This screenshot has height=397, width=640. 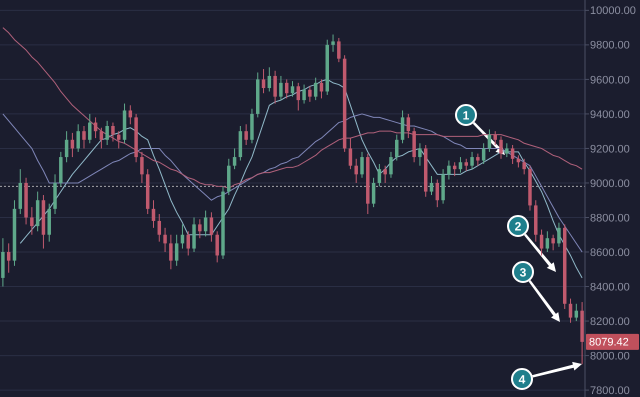 I want to click on y-tick-label: 7800.00, so click(x=610, y=390).